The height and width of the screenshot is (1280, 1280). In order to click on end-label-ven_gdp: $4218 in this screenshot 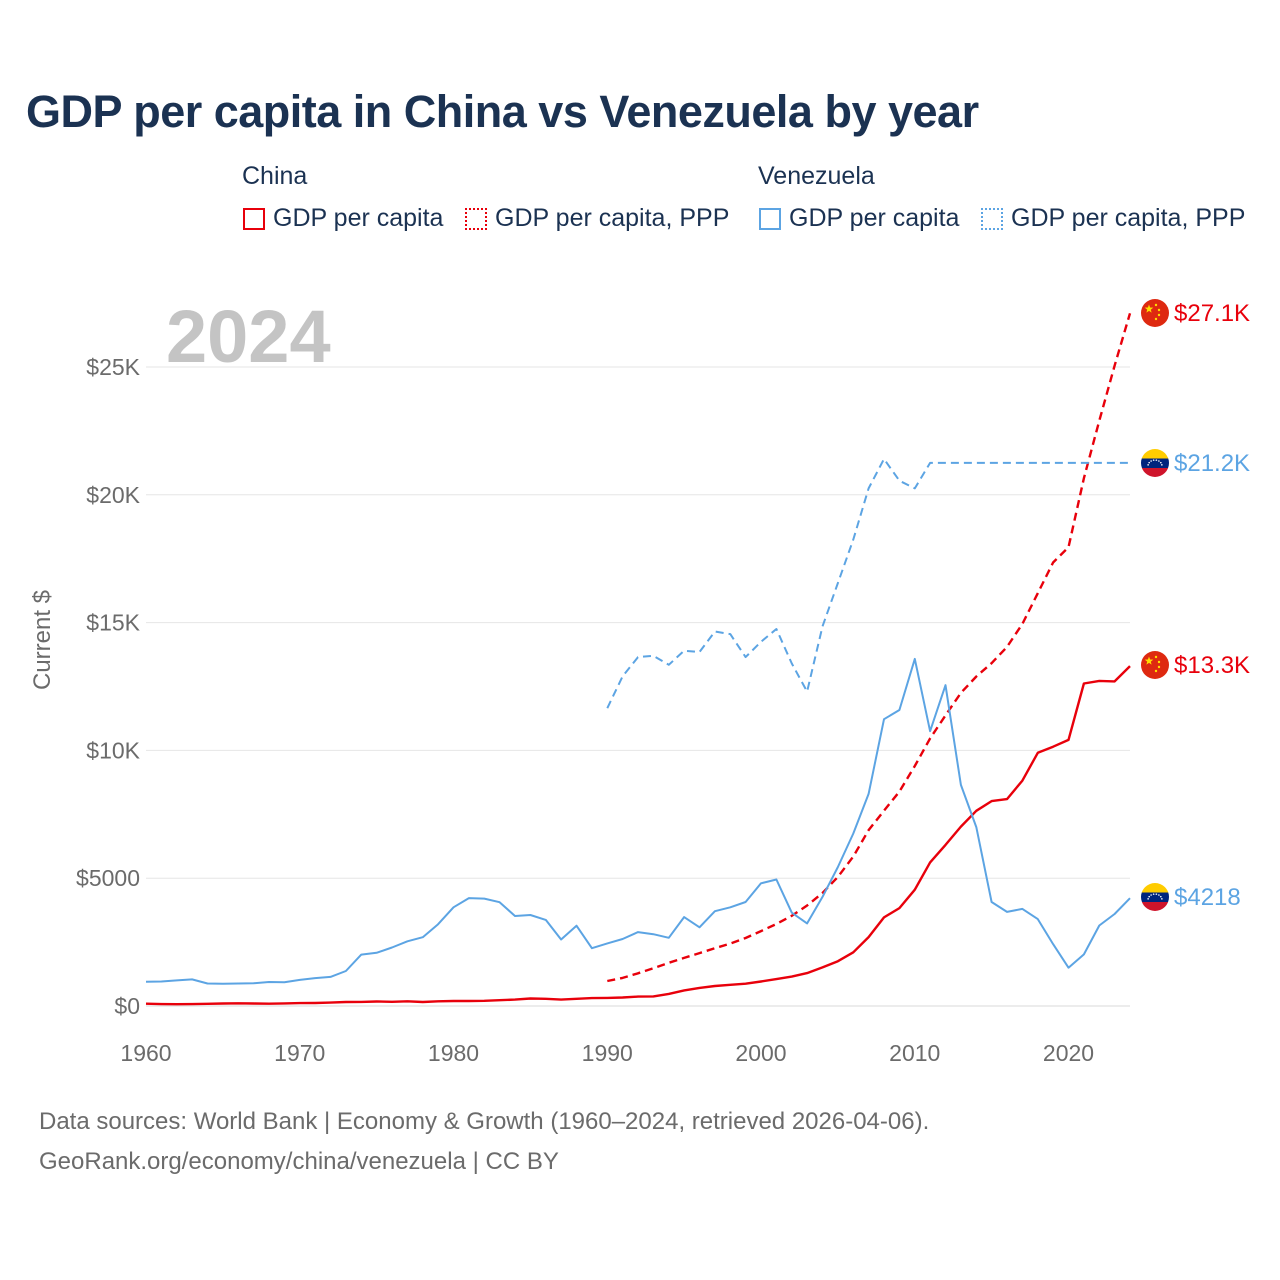, I will do `click(1207, 897)`.